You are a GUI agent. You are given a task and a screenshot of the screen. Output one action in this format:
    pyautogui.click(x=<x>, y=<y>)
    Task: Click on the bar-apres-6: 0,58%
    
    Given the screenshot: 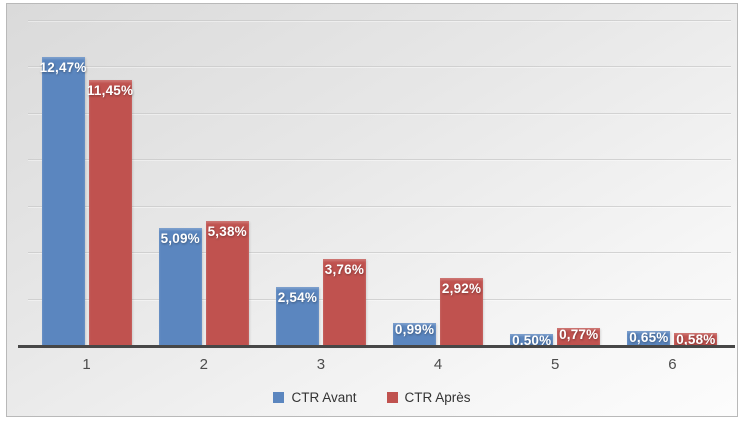 What is the action you would take?
    pyautogui.click(x=696, y=339)
    